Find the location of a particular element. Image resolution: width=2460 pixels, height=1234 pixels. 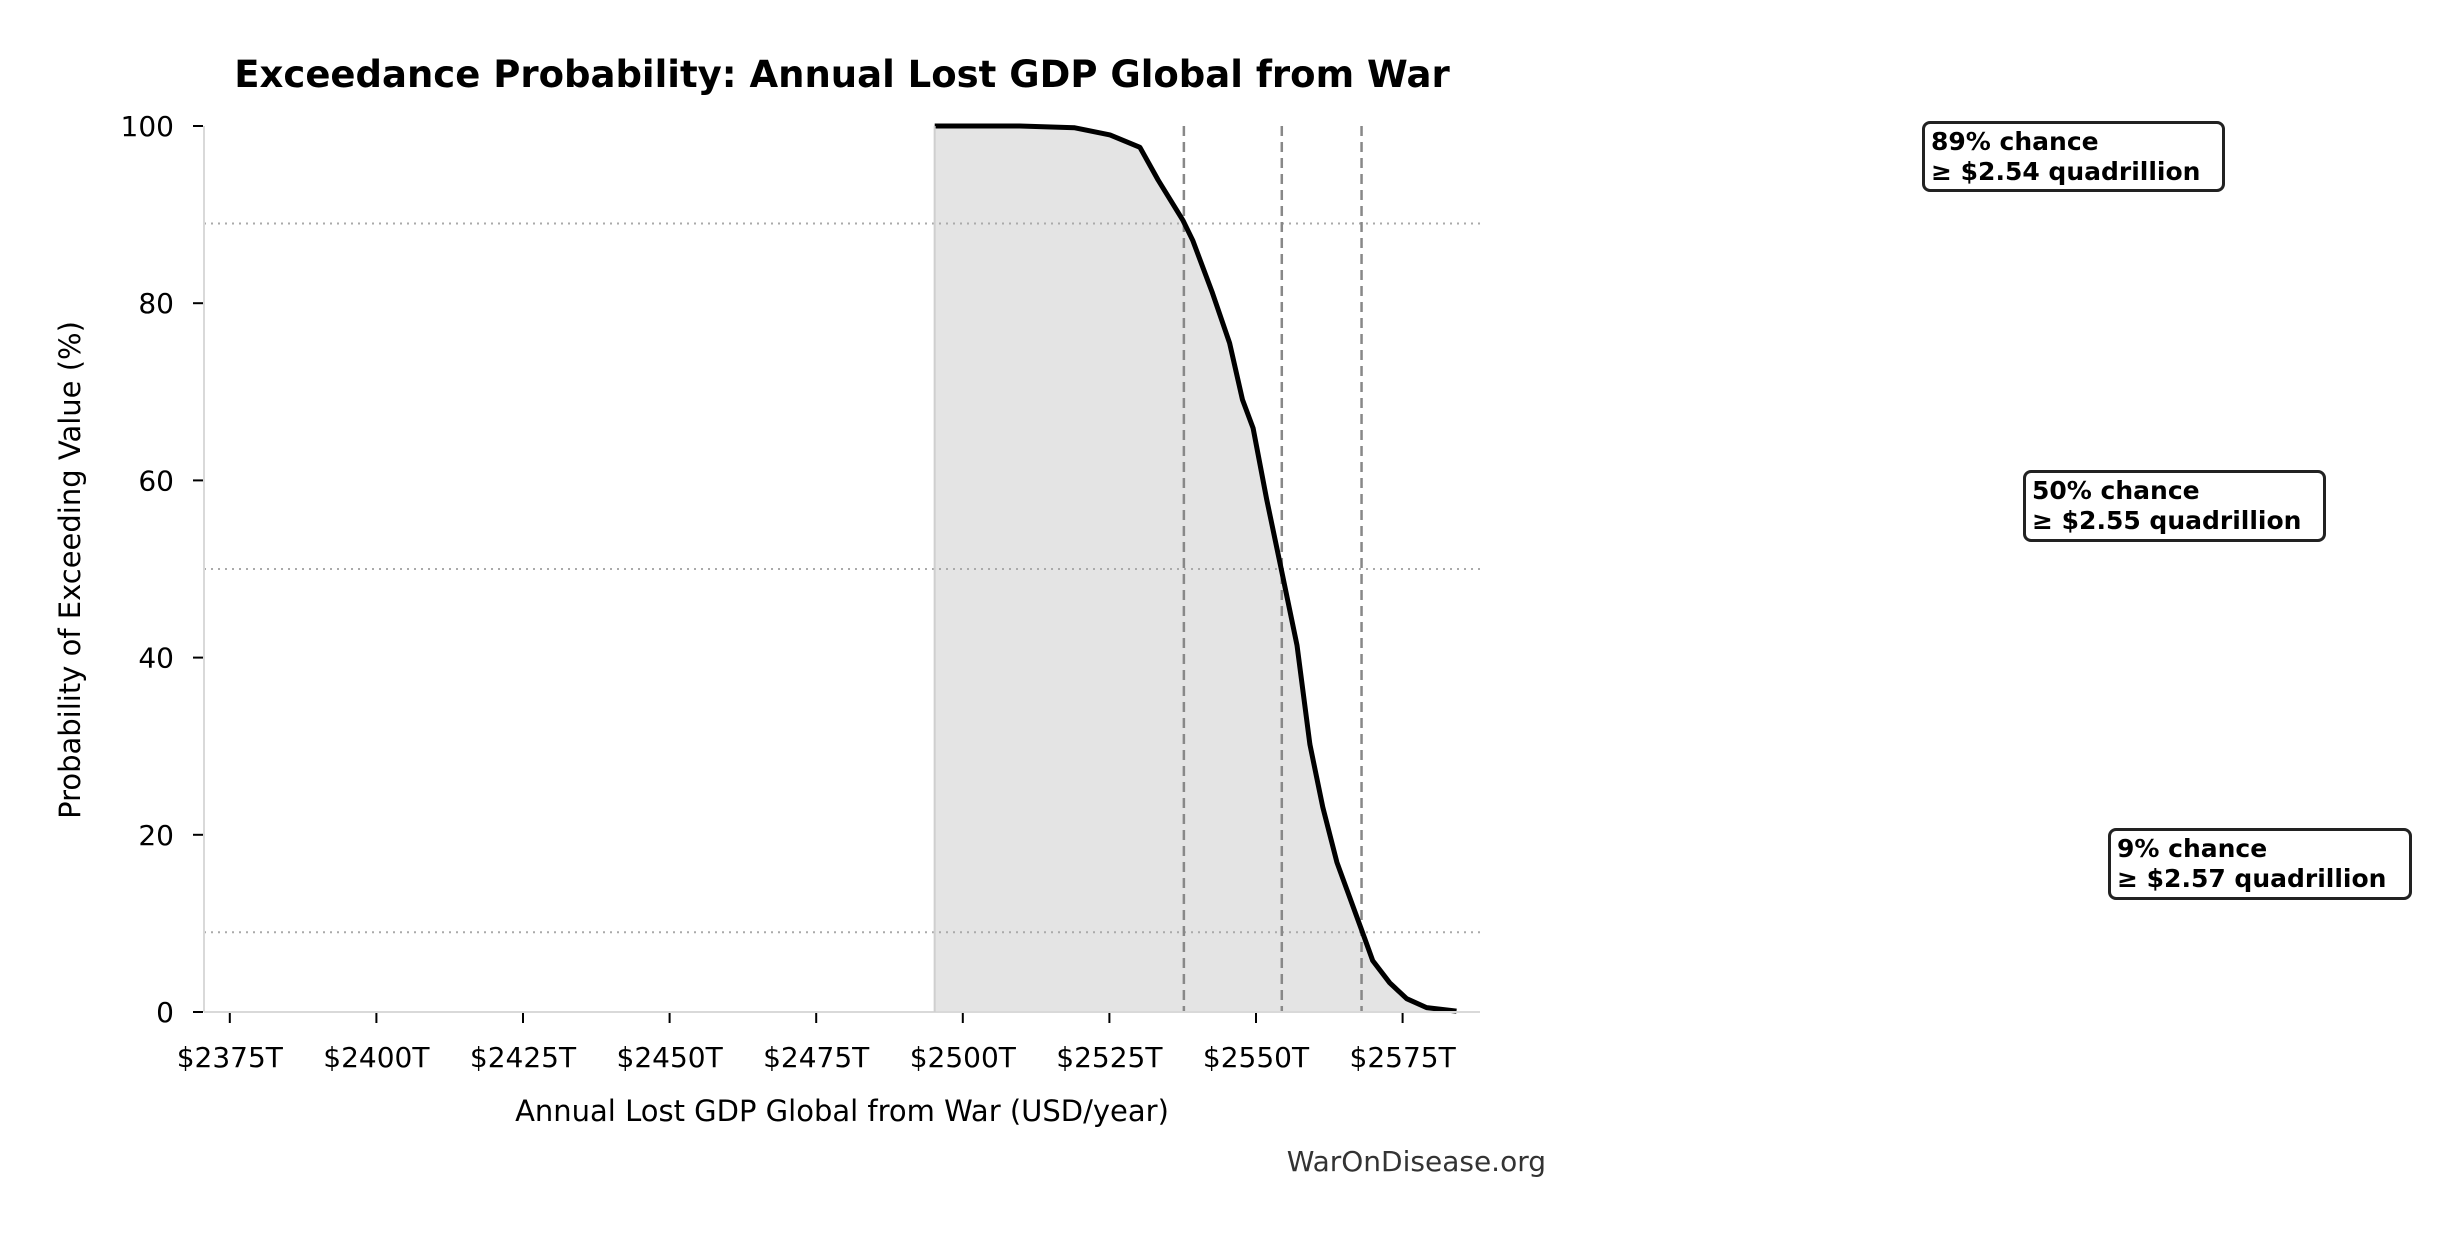

y-axis-label: Probability of Exceeding Value (%) is located at coordinates (70, 570).